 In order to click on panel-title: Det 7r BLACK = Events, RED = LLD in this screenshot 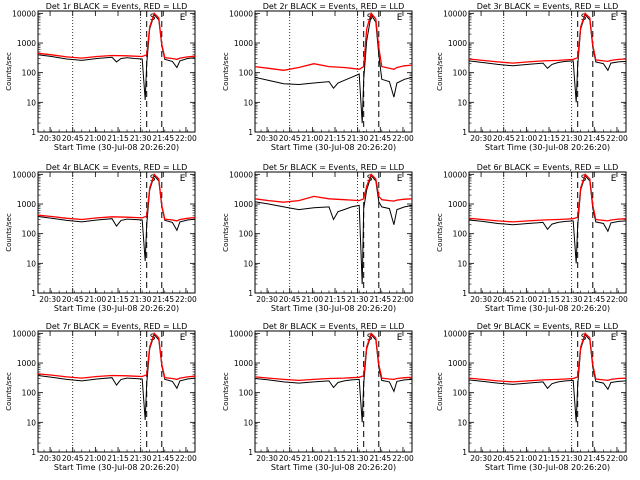, I will do `click(117, 326)`.